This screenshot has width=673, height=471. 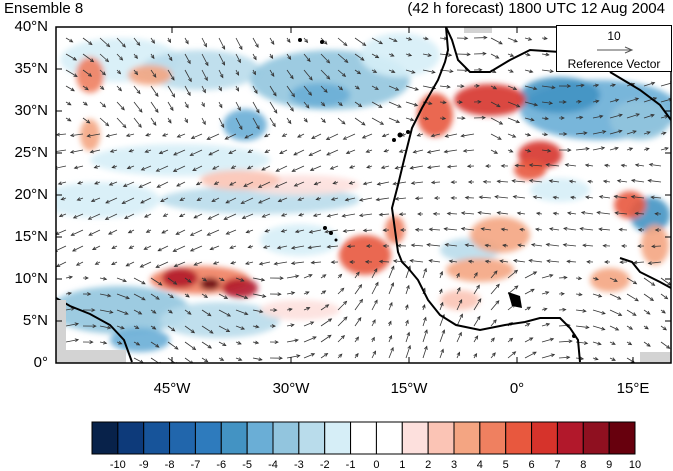 What do you see at coordinates (428, 465) in the screenshot?
I see `colorbar-label: 2` at bounding box center [428, 465].